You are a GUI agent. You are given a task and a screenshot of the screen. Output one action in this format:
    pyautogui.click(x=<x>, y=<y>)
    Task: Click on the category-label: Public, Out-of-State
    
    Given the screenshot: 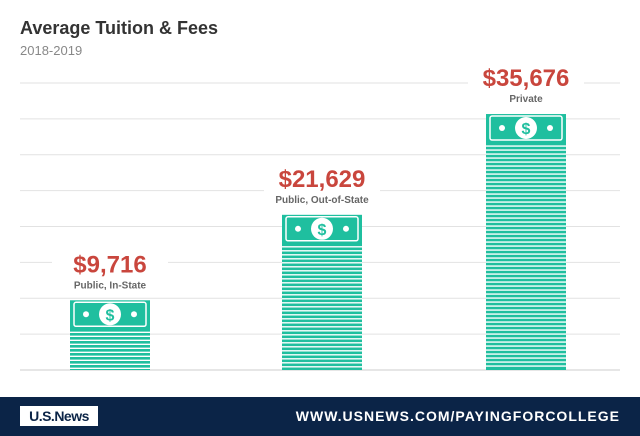 What is the action you would take?
    pyautogui.click(x=322, y=200)
    